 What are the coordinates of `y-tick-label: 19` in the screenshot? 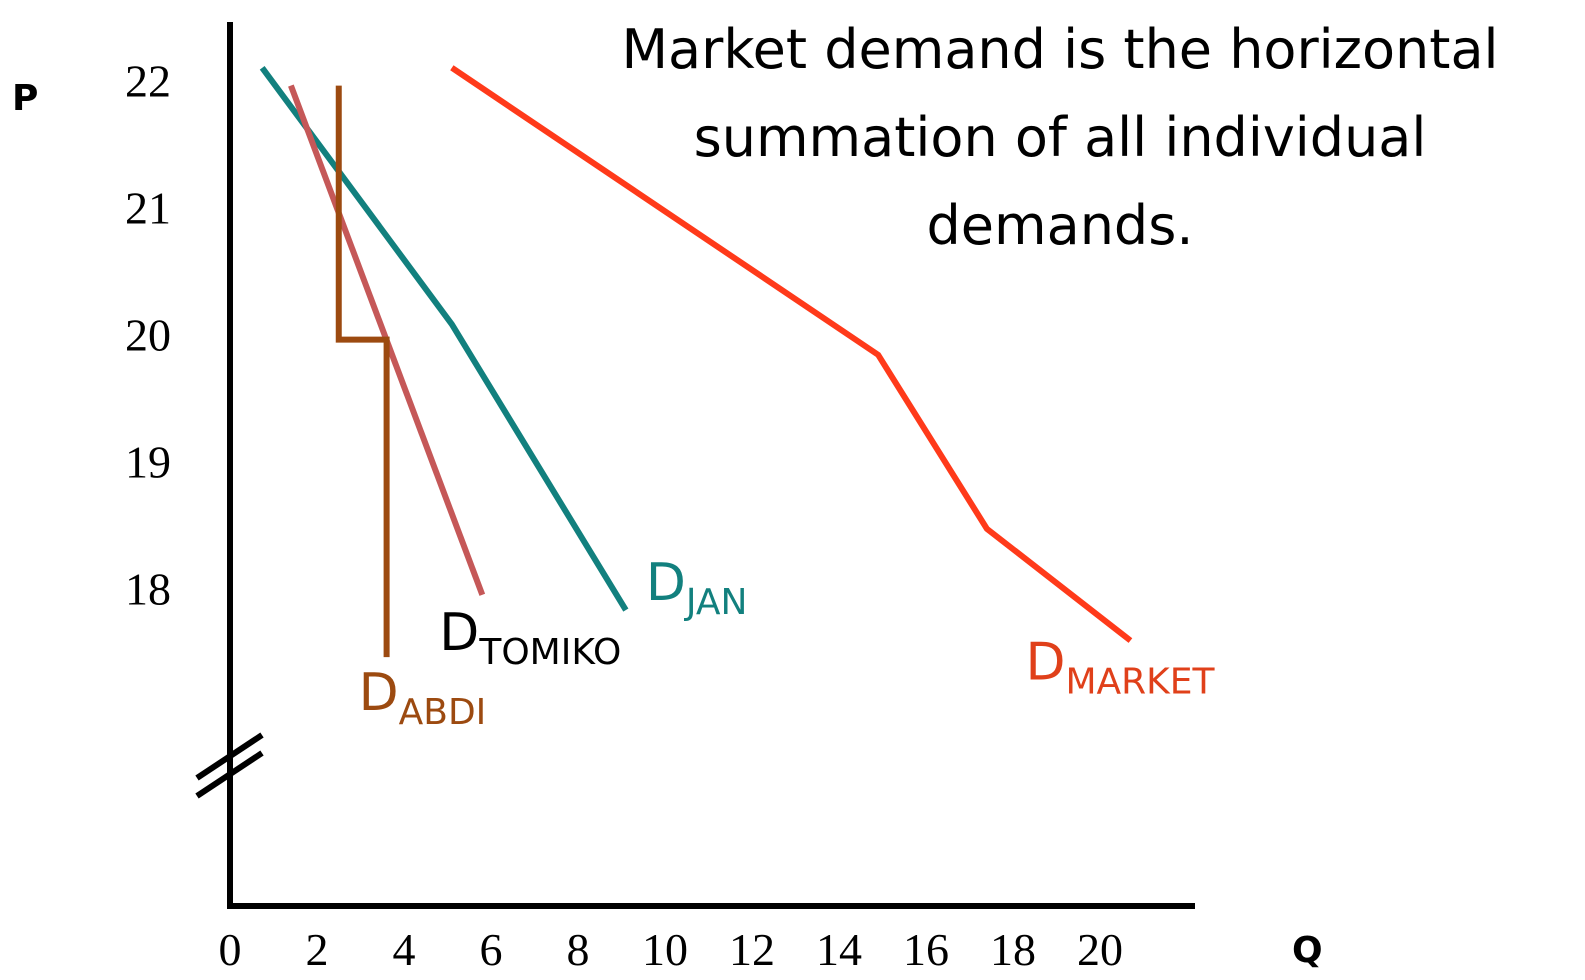 It's located at (148, 462).